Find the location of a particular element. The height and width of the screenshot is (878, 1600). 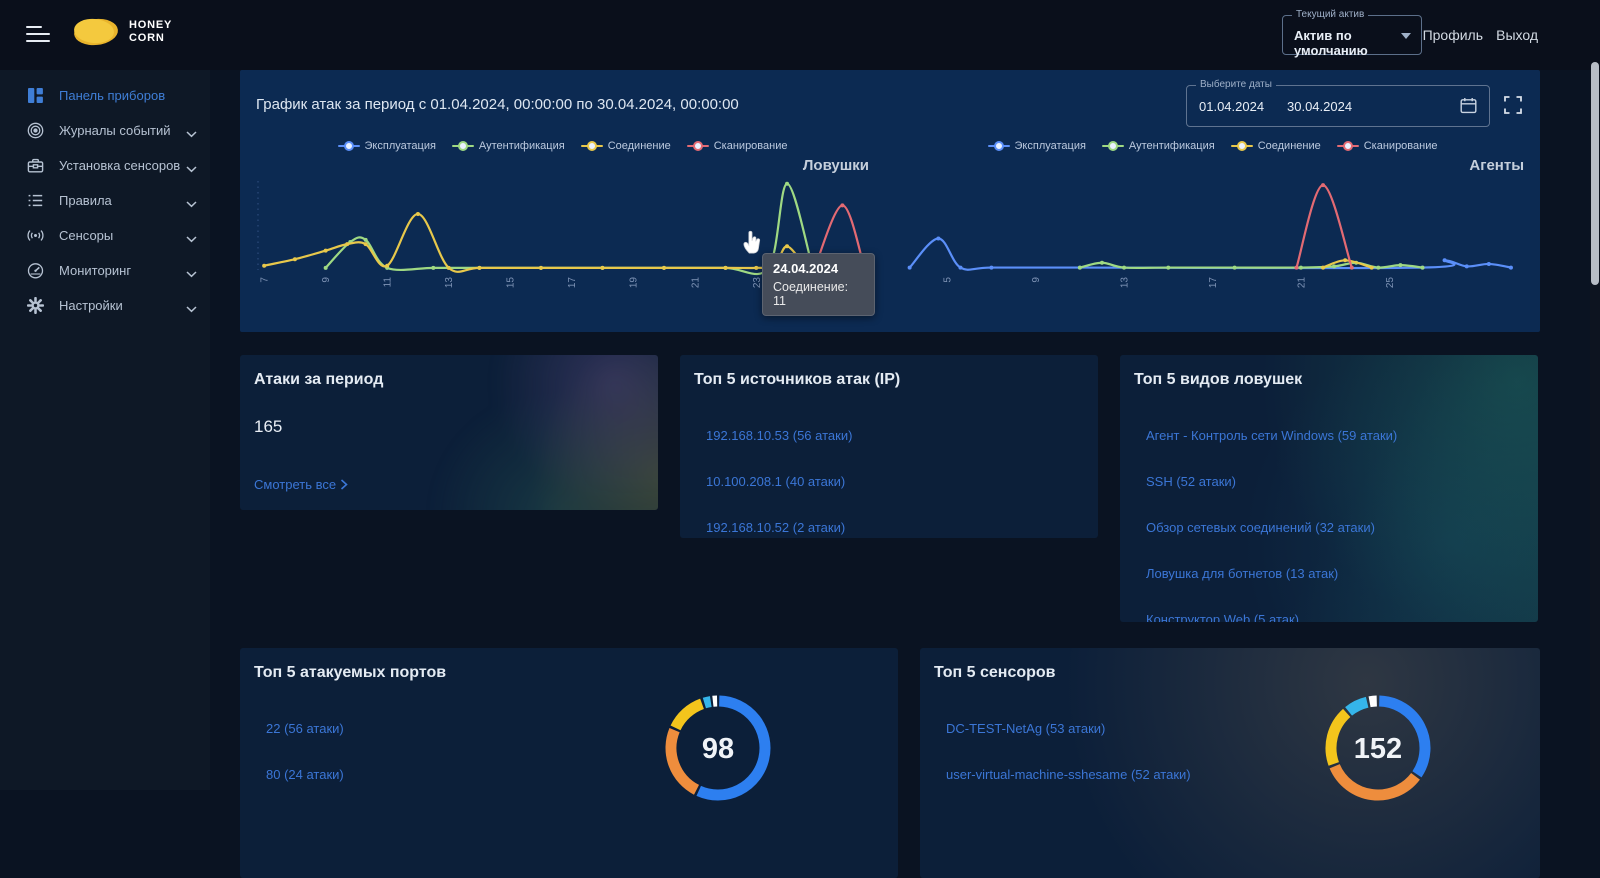

sidebar-item-settings: Настройки is located at coordinates (105, 305).